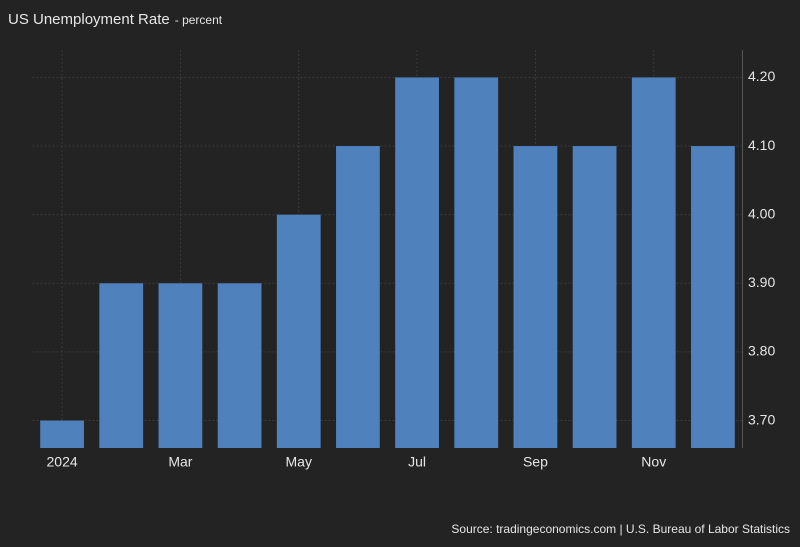 Image resolution: width=800 pixels, height=547 pixels. Describe the element at coordinates (180, 462) in the screenshot. I see `x-tick-label: Mar` at that location.